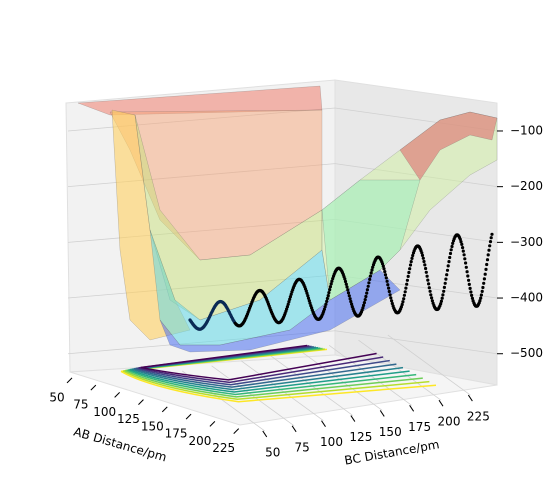  Describe the element at coordinates (56, 397) in the screenshot. I see `x-tick-label: 50` at that location.